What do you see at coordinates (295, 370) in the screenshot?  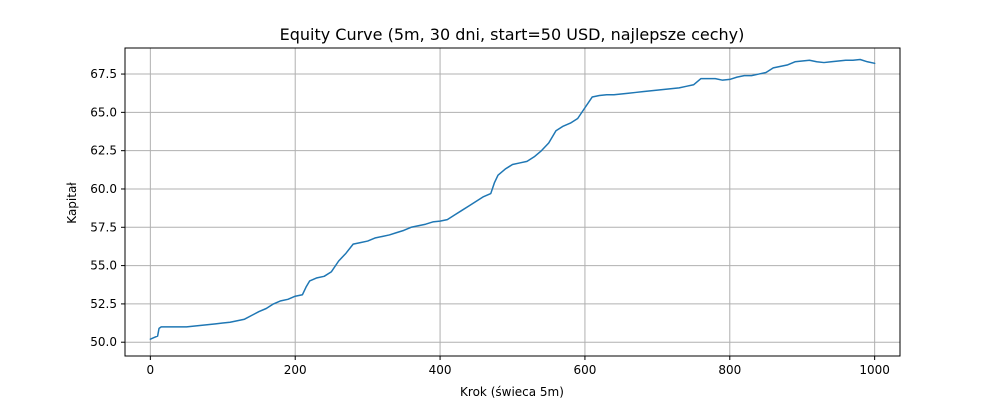 I see `x-tick-label: 200` at bounding box center [295, 370].